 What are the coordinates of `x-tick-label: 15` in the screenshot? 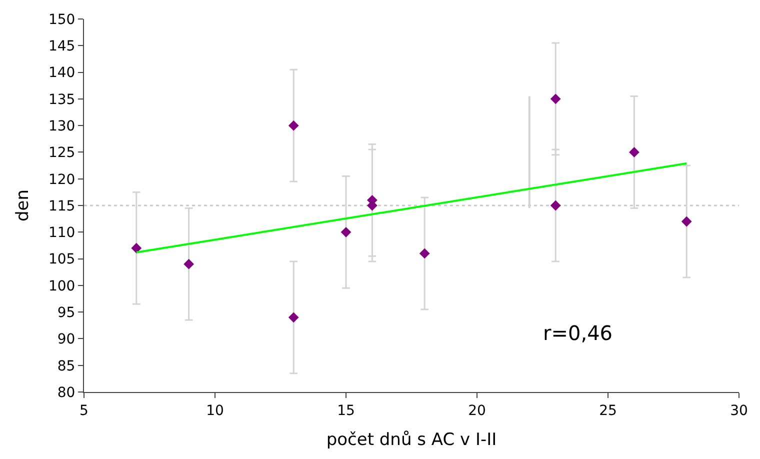 It's located at (346, 410).